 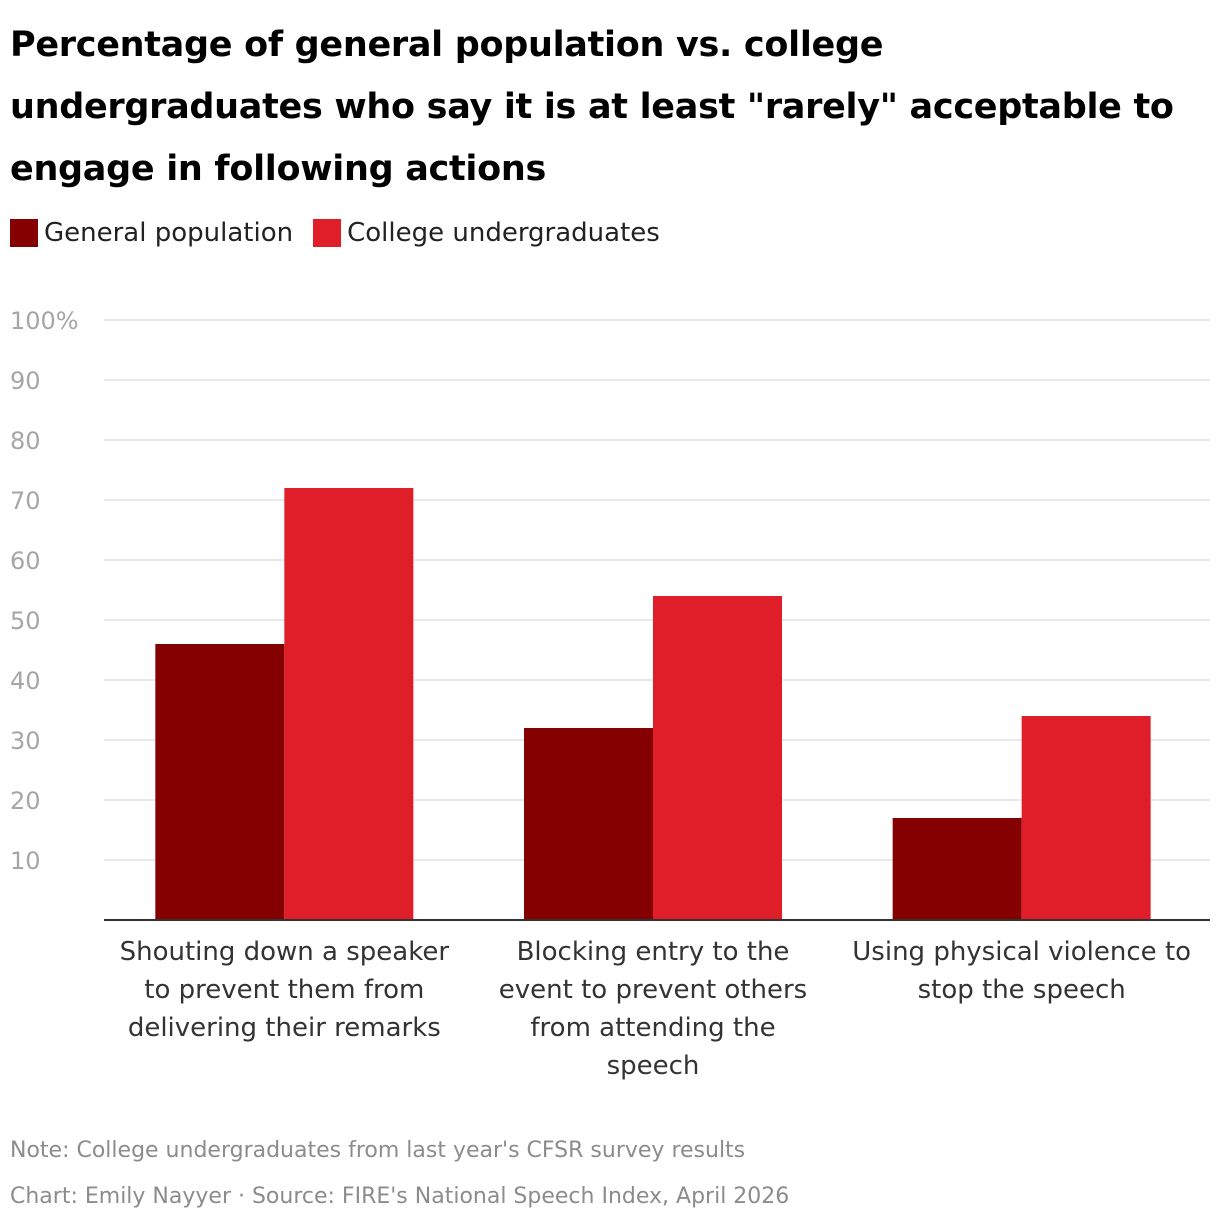 I want to click on y-tick-label: 60, so click(x=25, y=561).